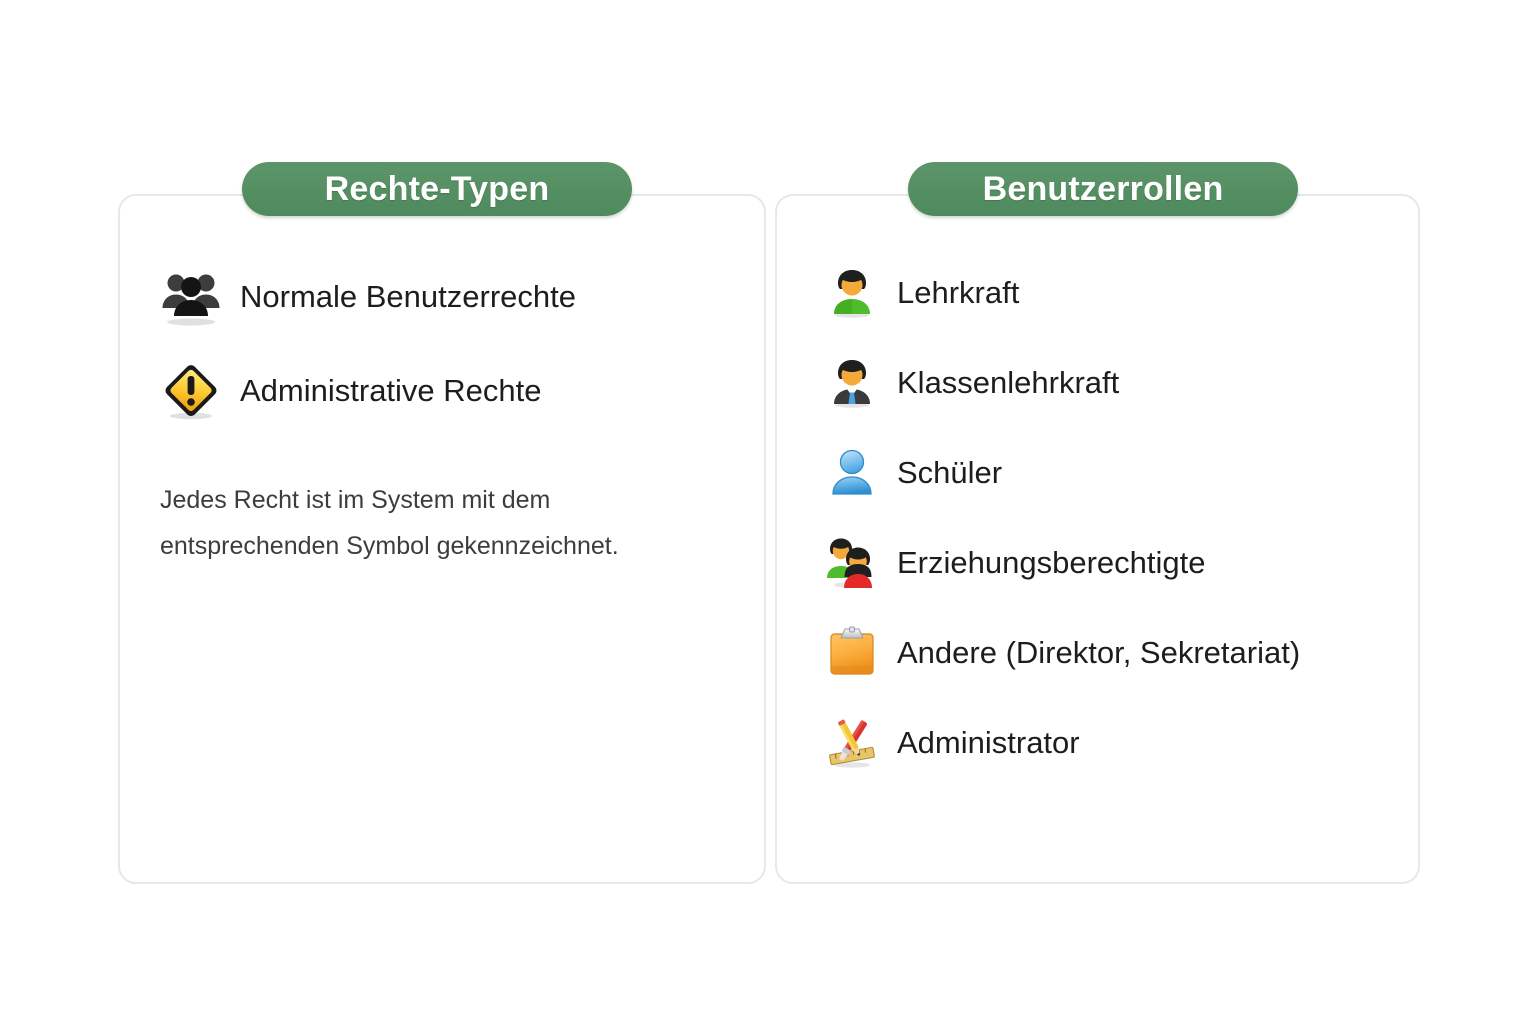 The height and width of the screenshot is (1024, 1536). What do you see at coordinates (1105, 473) in the screenshot?
I see `list-item: Schüler` at bounding box center [1105, 473].